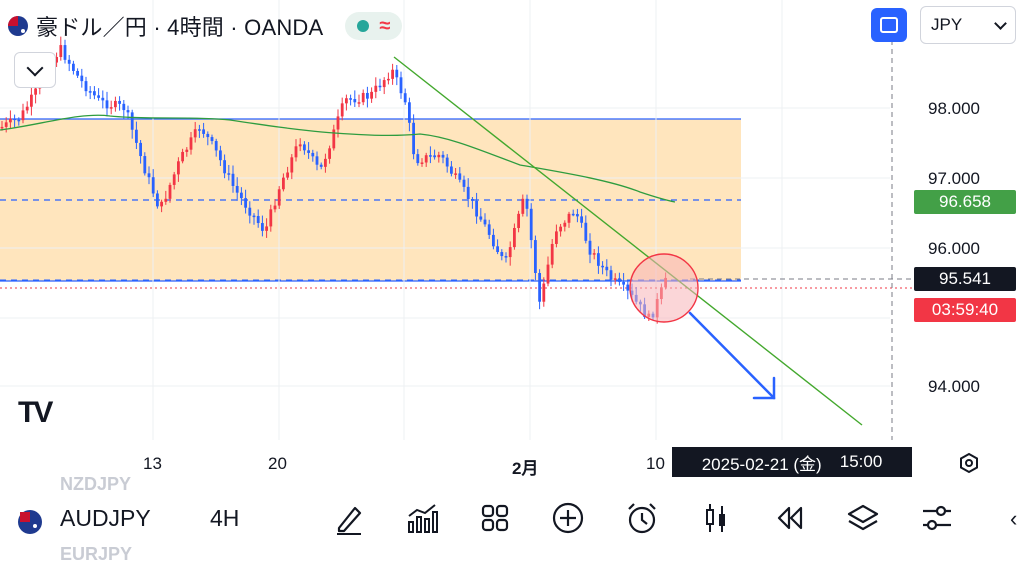 The height and width of the screenshot is (576, 1024). I want to click on indicators-icon, so click(421, 518).